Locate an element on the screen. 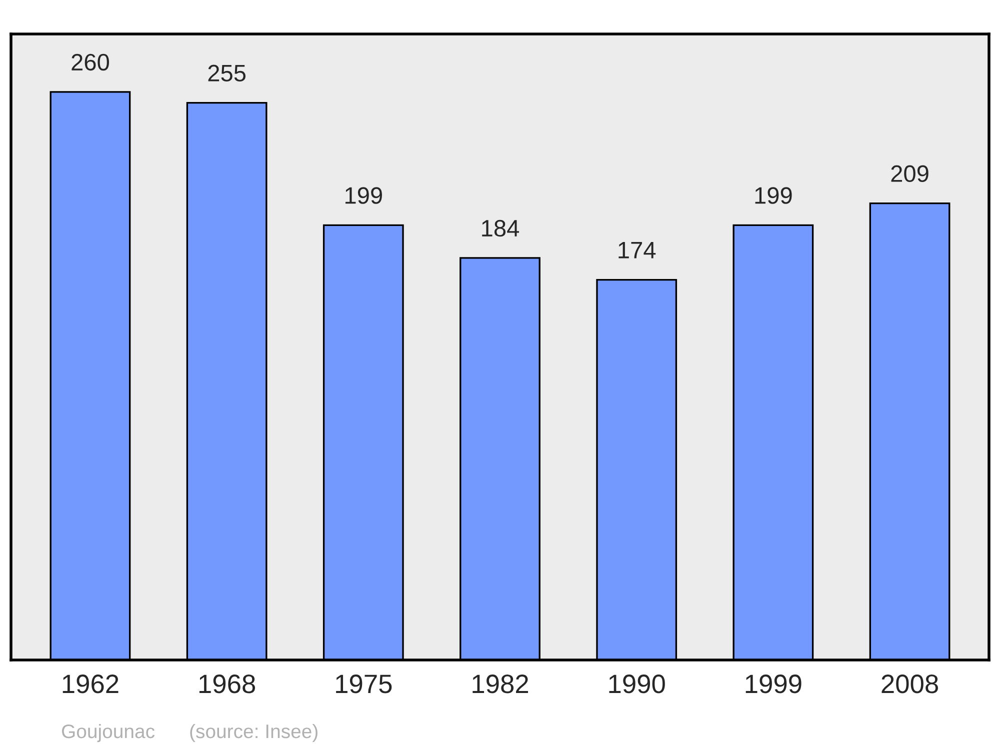 The image size is (1000, 747). text: Goujounac is located at coordinates (108, 733).